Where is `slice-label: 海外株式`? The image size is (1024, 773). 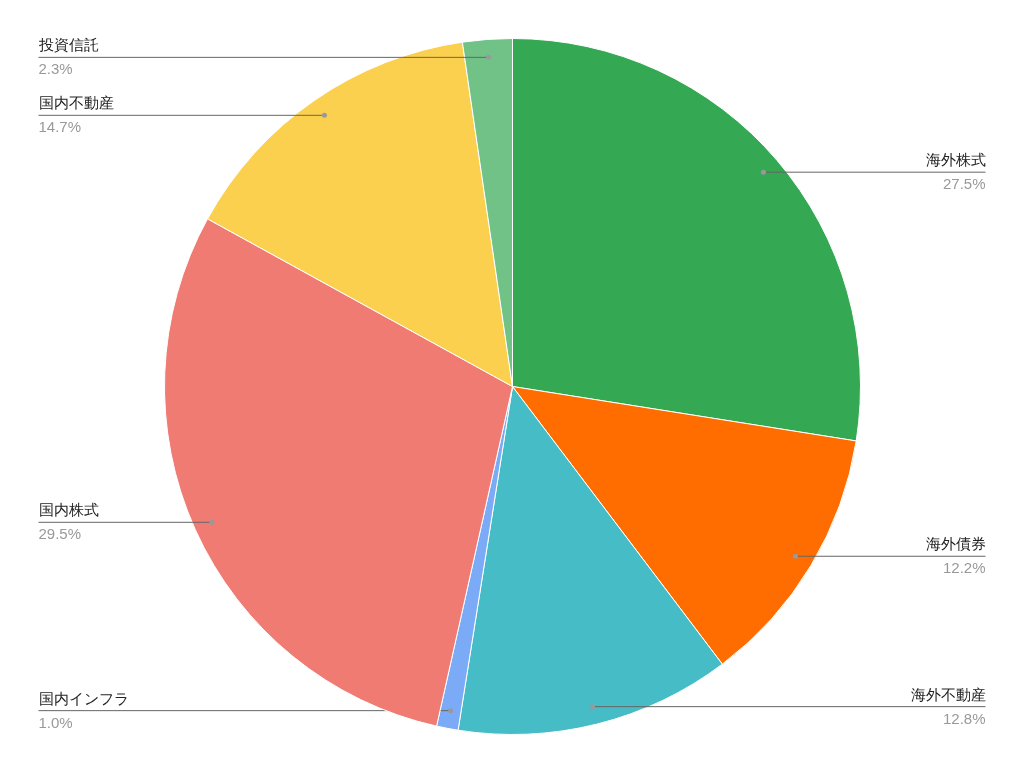
slice-label: 海外株式 is located at coordinates (955, 160).